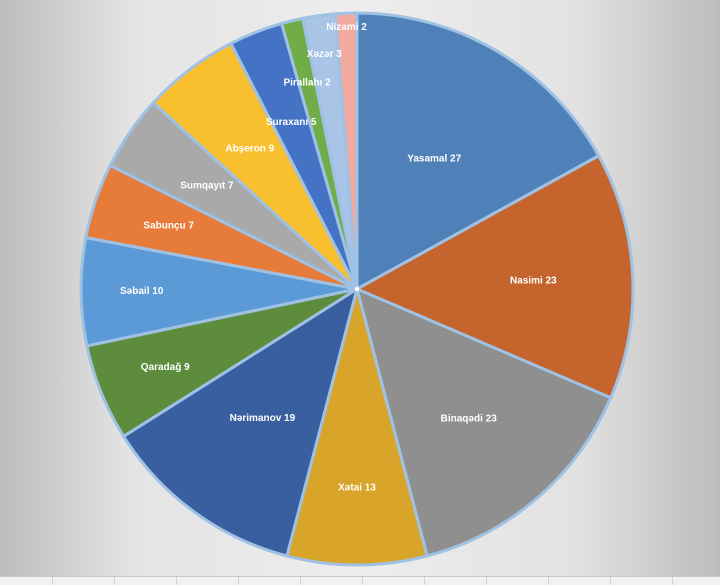  I want to click on data-label-nərimanov: Nərimanov 19, so click(263, 418).